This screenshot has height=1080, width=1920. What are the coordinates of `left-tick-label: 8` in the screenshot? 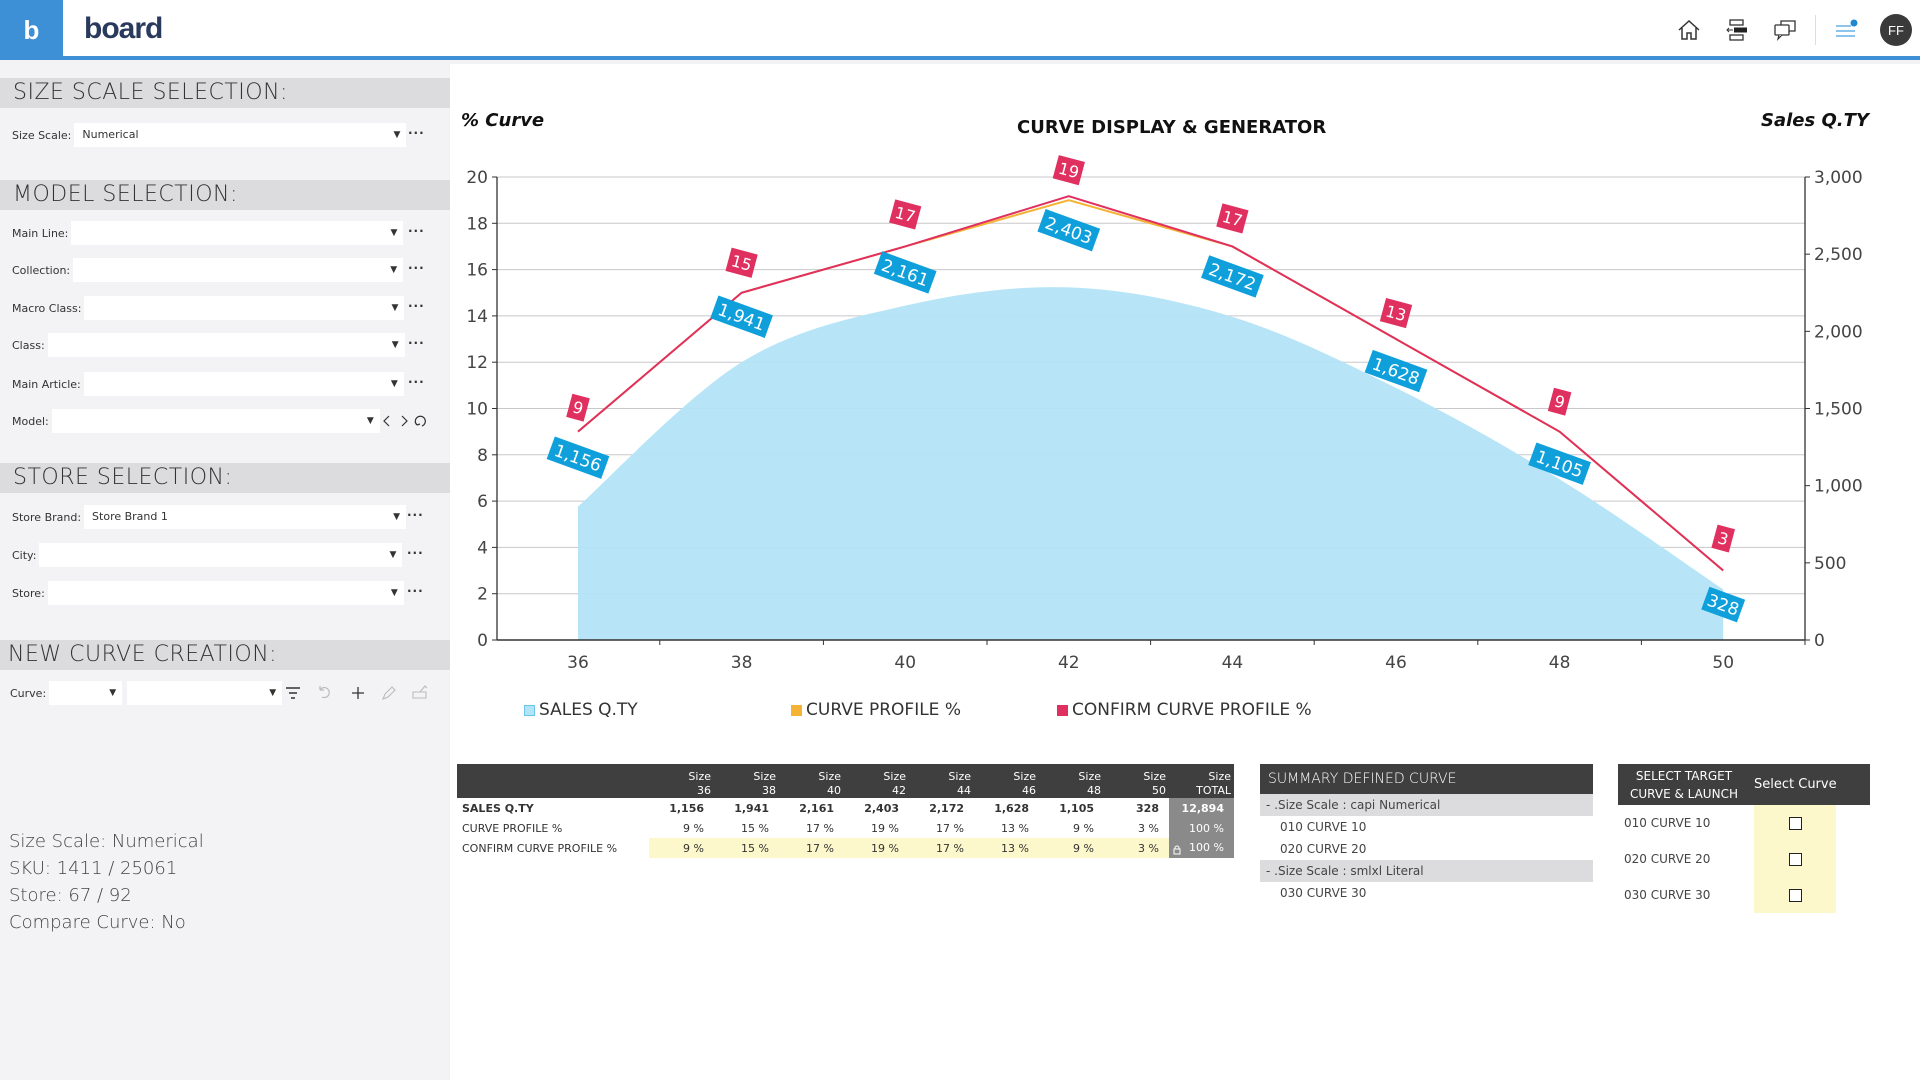 It's located at (482, 456).